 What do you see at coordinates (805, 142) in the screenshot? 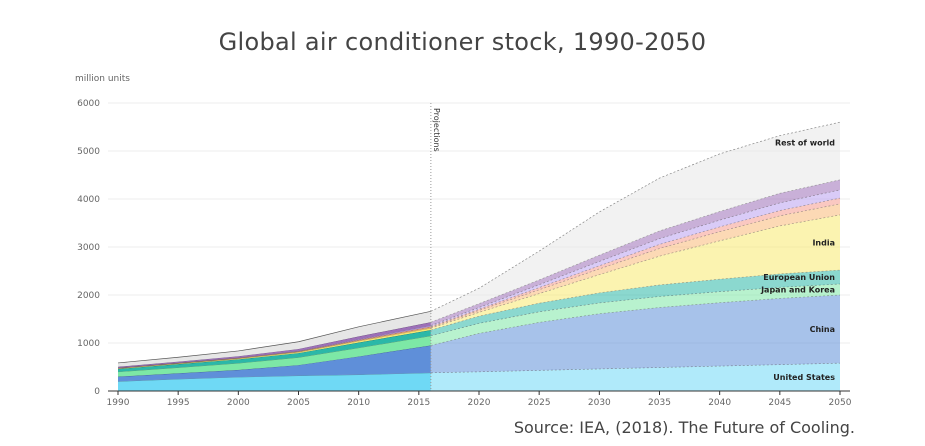
I see `series-label: Rest of world` at bounding box center [805, 142].